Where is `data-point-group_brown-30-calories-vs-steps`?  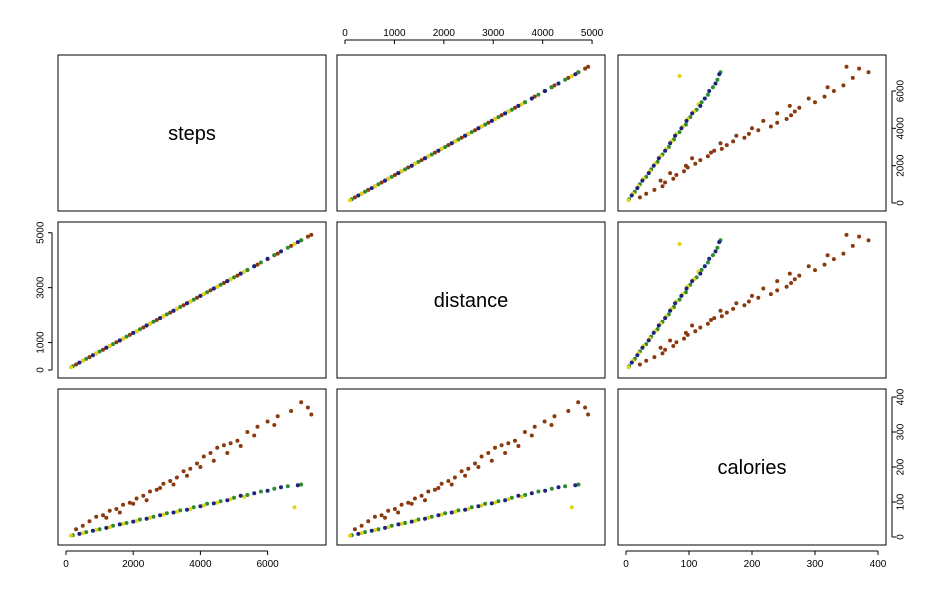 data-point-group_brown-30-calories-vs-steps is located at coordinates (301, 402).